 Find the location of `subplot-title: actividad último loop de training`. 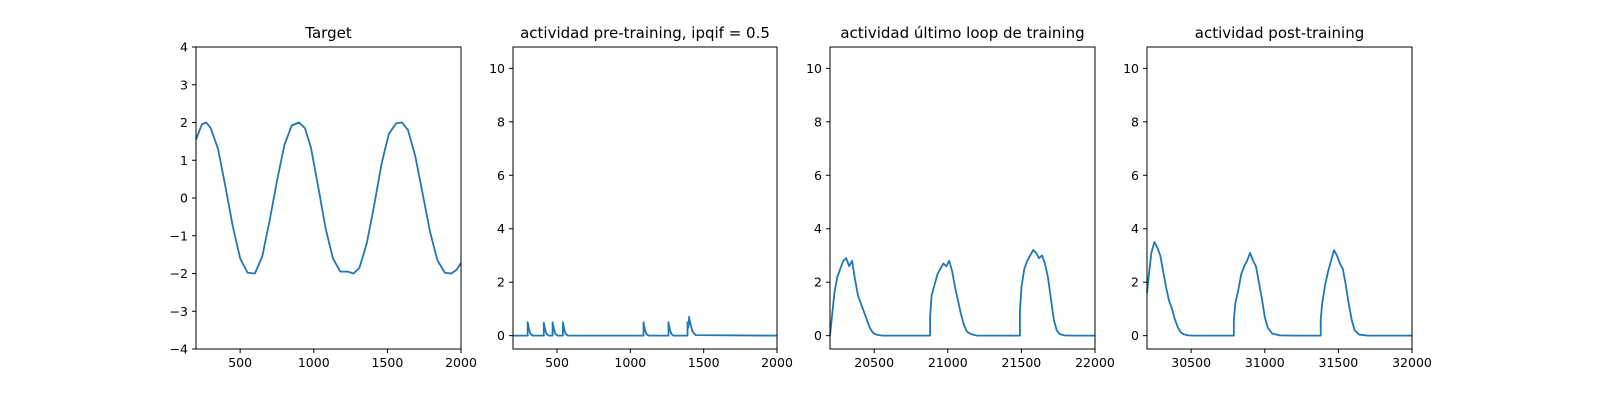

subplot-title: actividad último loop de training is located at coordinates (962, 33).